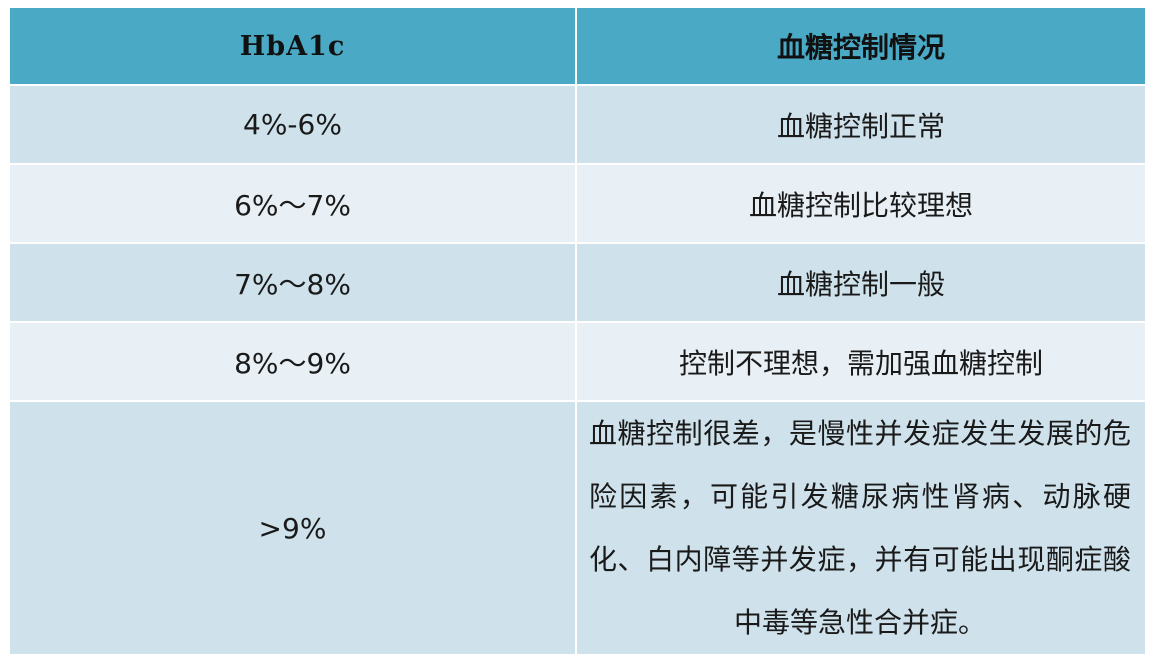  What do you see at coordinates (292, 203) in the screenshot?
I see `hba1c-cell: 6%～7%` at bounding box center [292, 203].